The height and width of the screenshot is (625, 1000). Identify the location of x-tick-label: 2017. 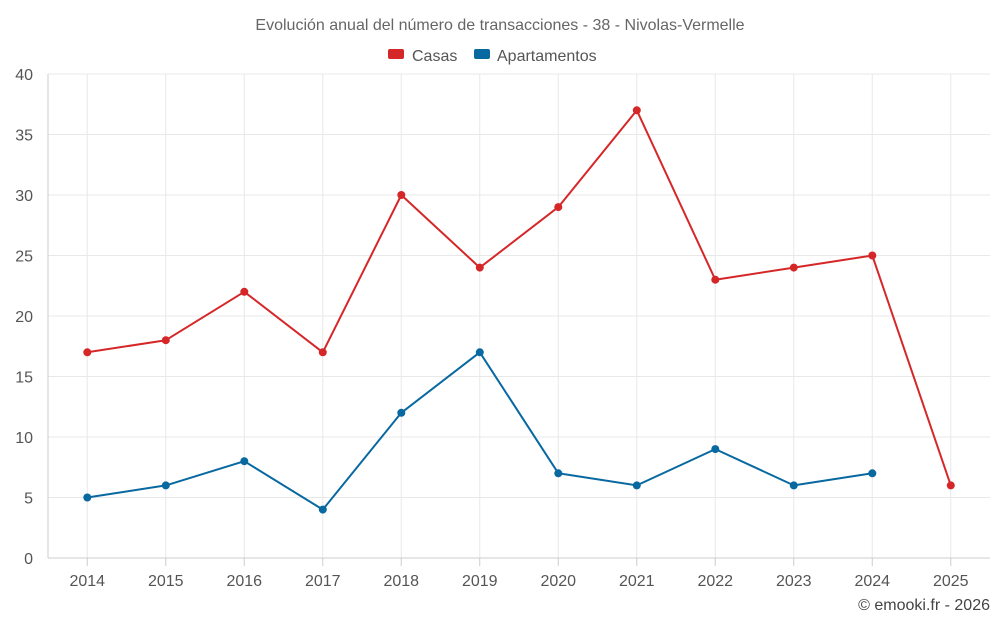
(323, 581).